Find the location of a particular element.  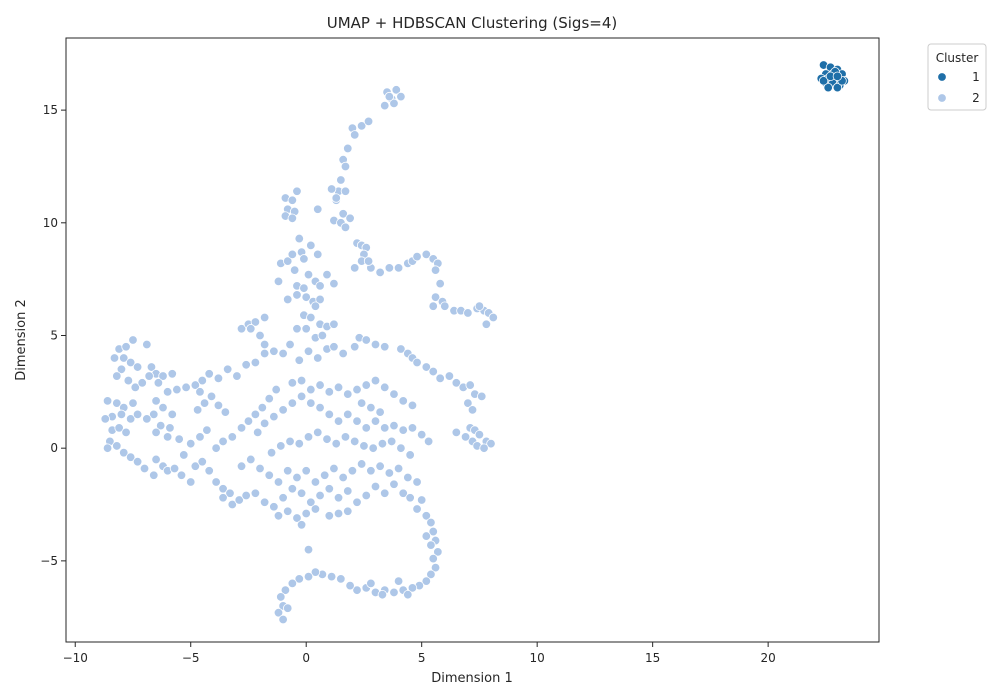

legend-label-2: 2 is located at coordinates (976, 98).